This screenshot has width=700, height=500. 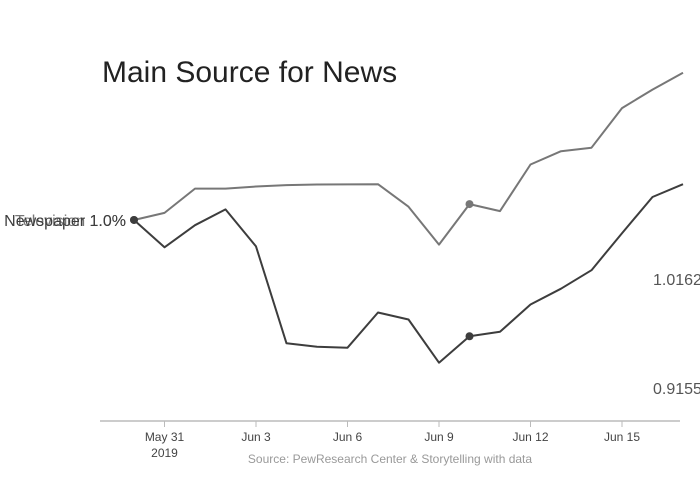 What do you see at coordinates (530, 437) in the screenshot?
I see `x-tick-label: Jun 12` at bounding box center [530, 437].